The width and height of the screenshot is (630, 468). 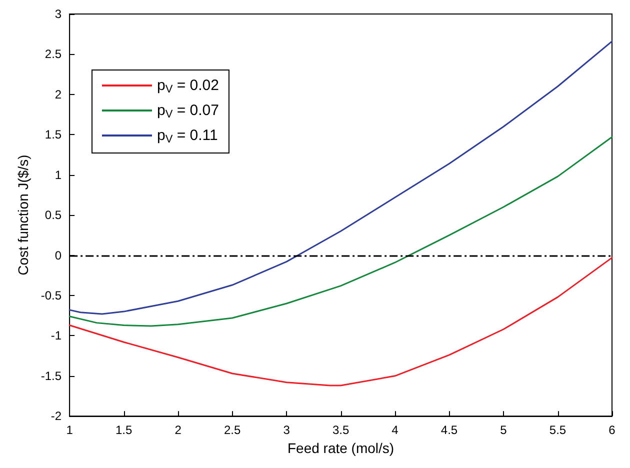 I want to click on y-tick-label: 1.5, so click(x=53, y=135).